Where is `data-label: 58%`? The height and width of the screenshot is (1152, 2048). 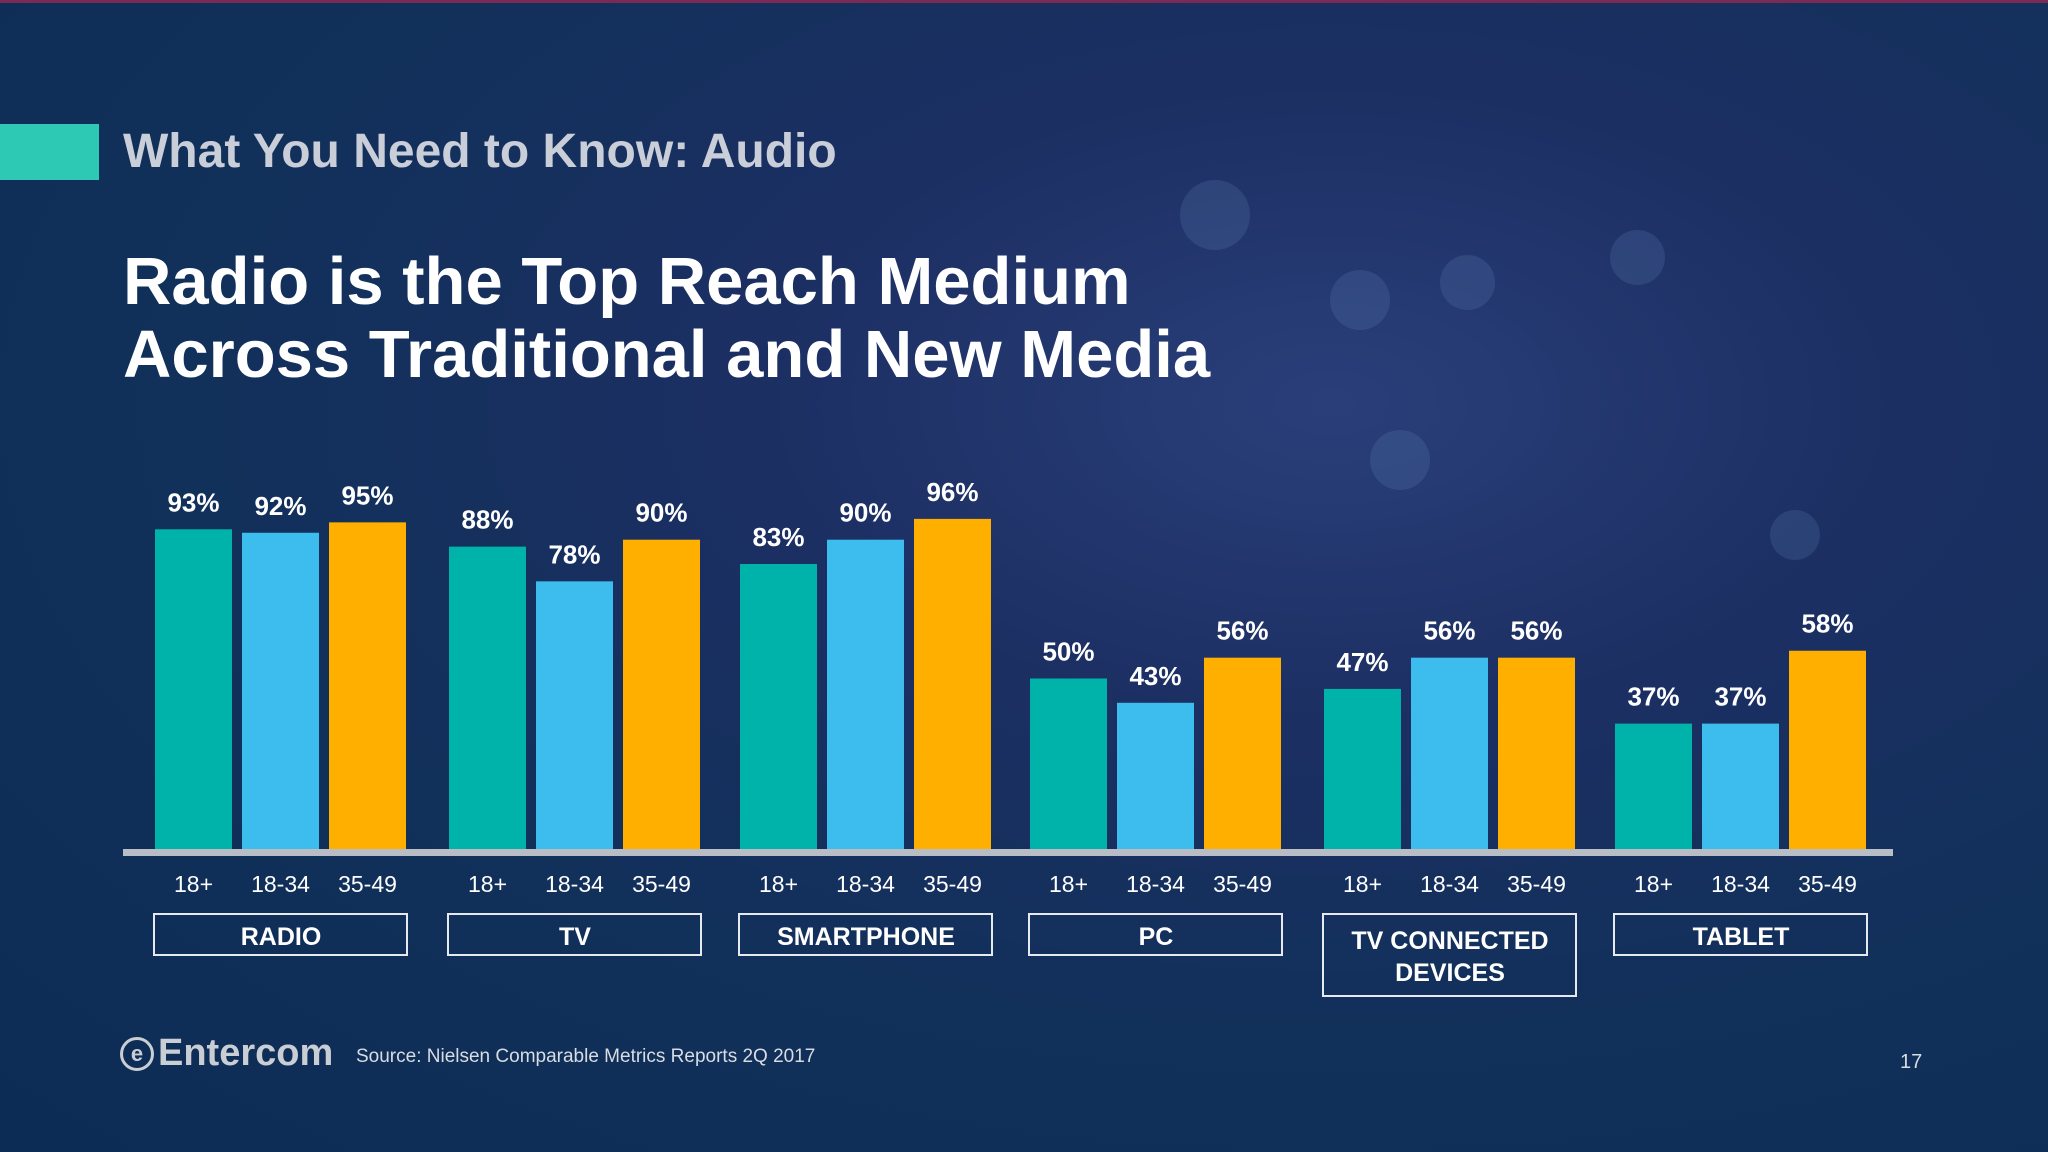 data-label: 58% is located at coordinates (1827, 624).